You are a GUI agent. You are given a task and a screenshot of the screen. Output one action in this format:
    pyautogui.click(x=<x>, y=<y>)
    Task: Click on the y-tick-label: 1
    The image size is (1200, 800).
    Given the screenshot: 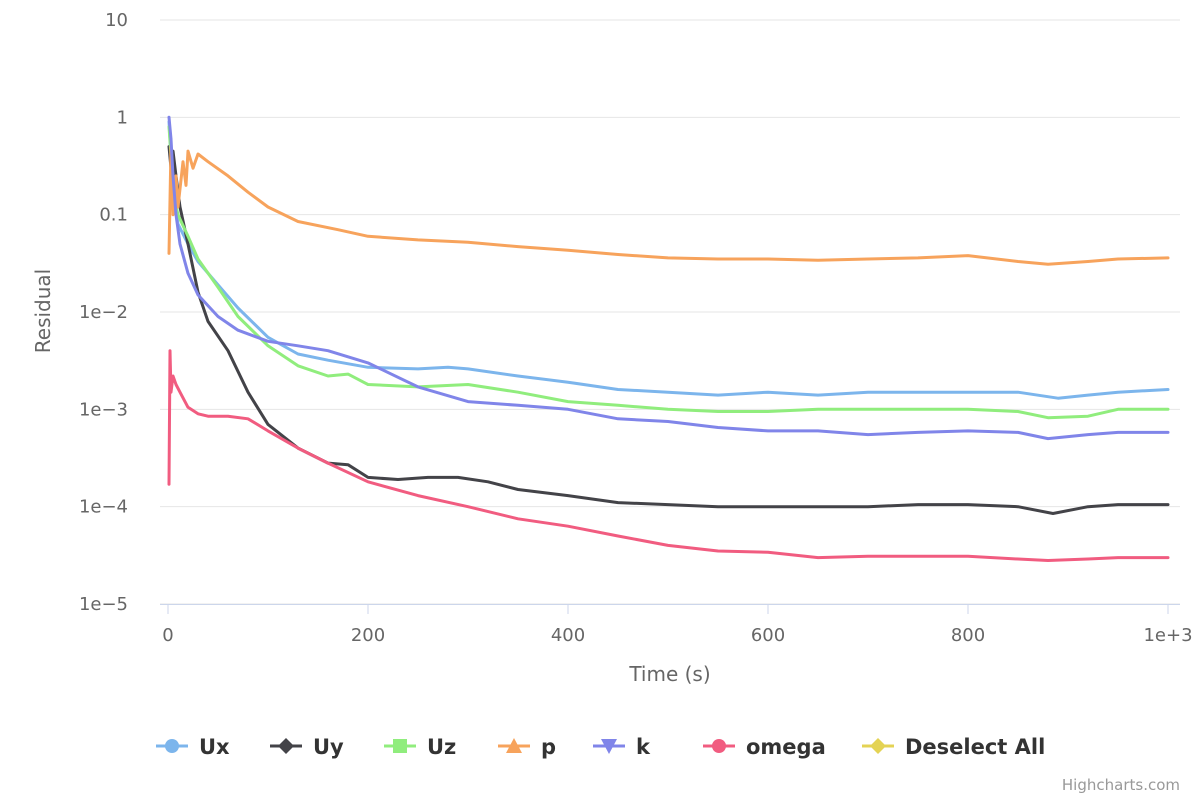 What is the action you would take?
    pyautogui.click(x=122, y=117)
    